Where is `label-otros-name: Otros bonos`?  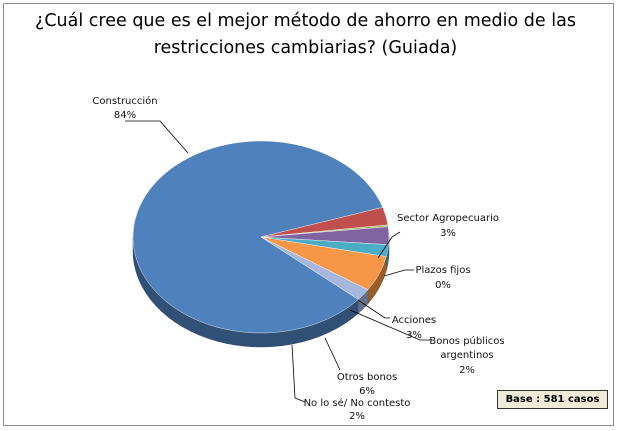
label-otros-name: Otros bonos is located at coordinates (367, 377).